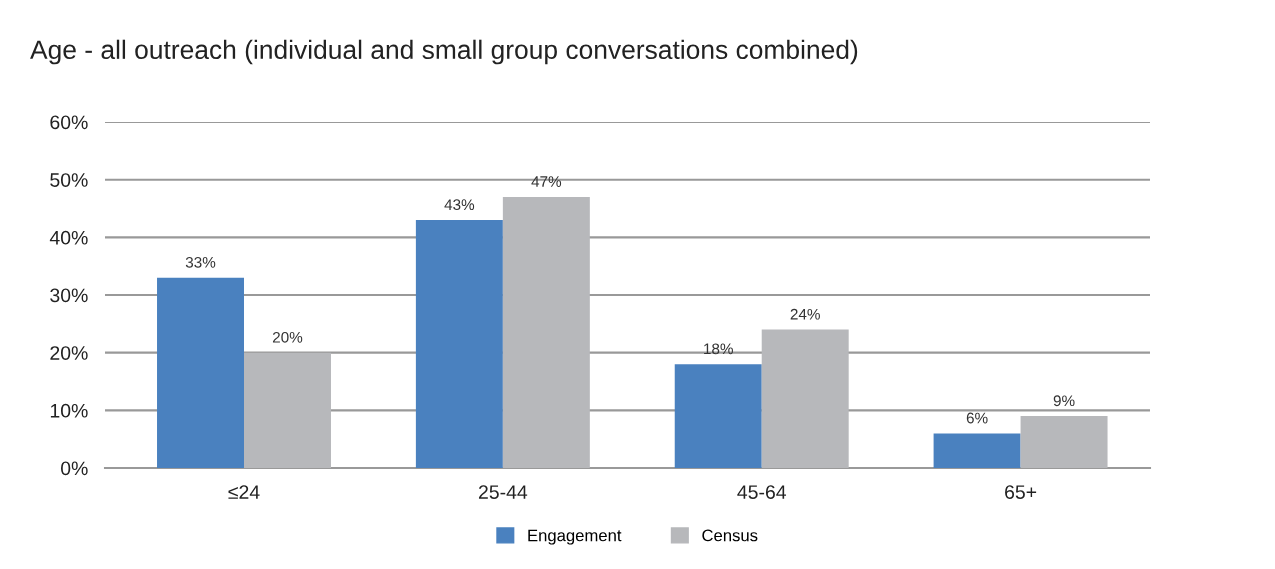 This screenshot has height=569, width=1275. Describe the element at coordinates (69, 410) in the screenshot. I see `y-tick-label: 10%` at that location.